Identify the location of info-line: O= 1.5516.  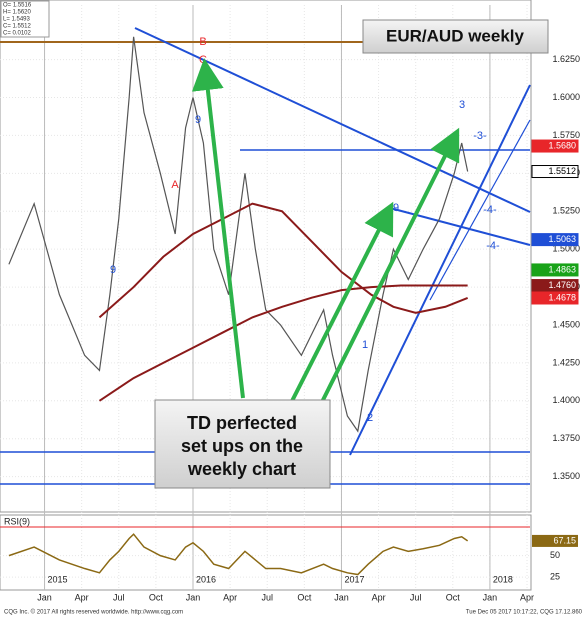
(17, 6).